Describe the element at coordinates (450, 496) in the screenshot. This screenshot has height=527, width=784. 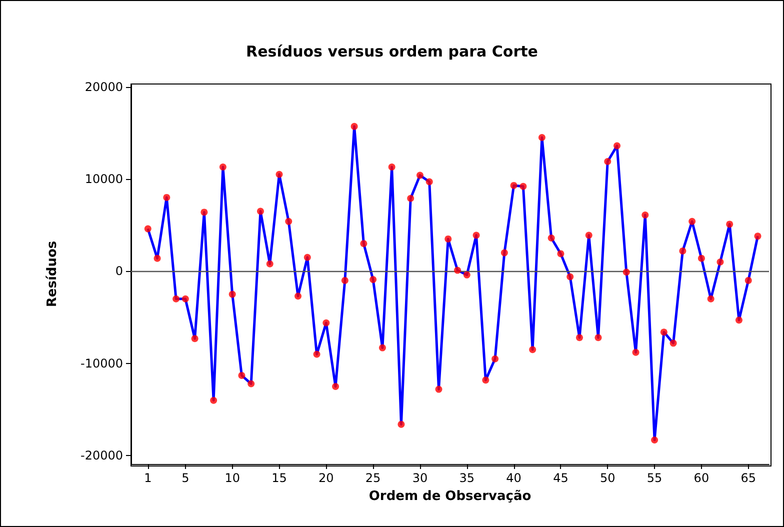
I see `x-axis-title: Ordem de Observação` at that location.